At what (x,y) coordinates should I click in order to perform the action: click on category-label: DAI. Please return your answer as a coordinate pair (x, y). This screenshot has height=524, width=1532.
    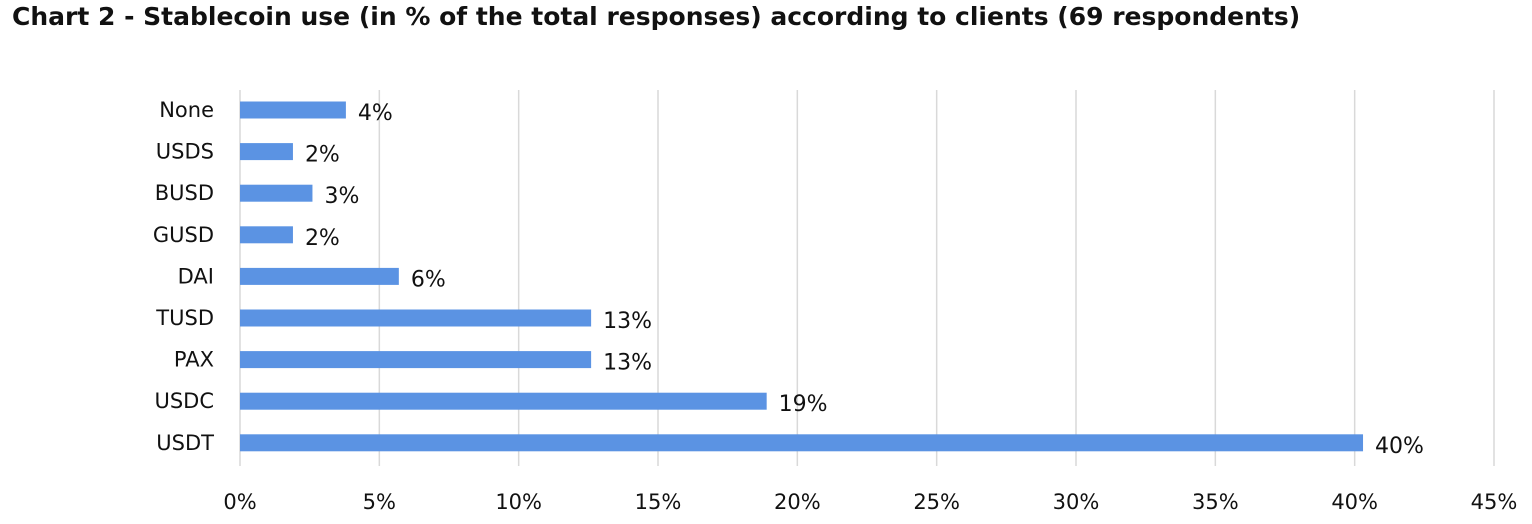
    Looking at the image, I should click on (196, 276).